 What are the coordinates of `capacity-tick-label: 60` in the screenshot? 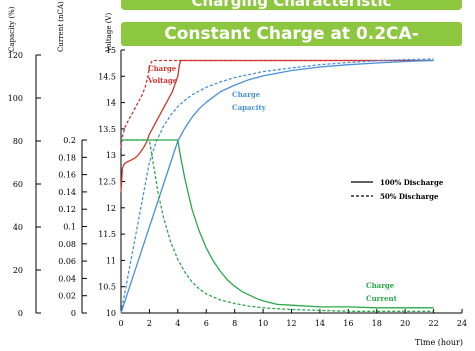 It's located at (18, 184).